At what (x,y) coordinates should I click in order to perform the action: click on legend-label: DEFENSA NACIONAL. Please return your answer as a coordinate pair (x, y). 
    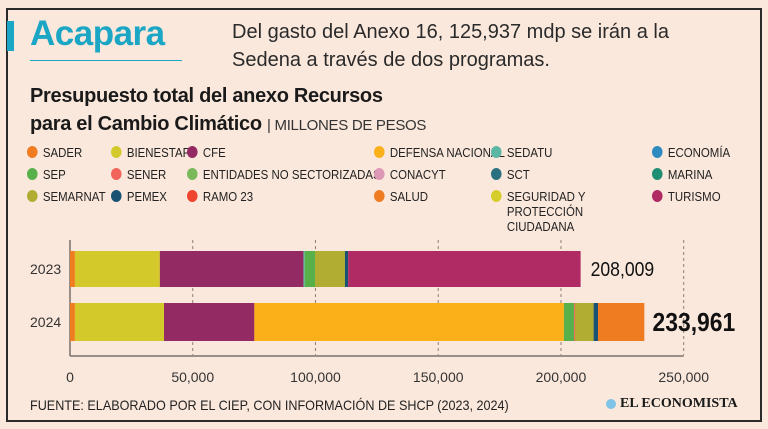
    Looking at the image, I should click on (447, 152).